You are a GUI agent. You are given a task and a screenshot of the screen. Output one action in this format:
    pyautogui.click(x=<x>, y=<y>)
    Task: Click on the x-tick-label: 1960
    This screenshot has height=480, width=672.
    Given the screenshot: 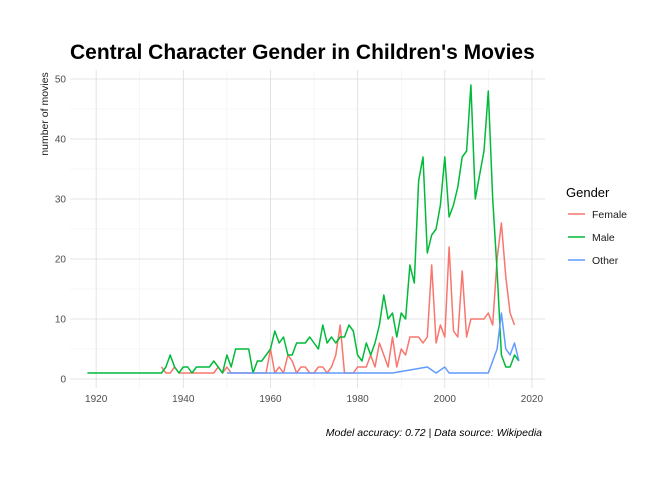 What is the action you would take?
    pyautogui.click(x=270, y=399)
    